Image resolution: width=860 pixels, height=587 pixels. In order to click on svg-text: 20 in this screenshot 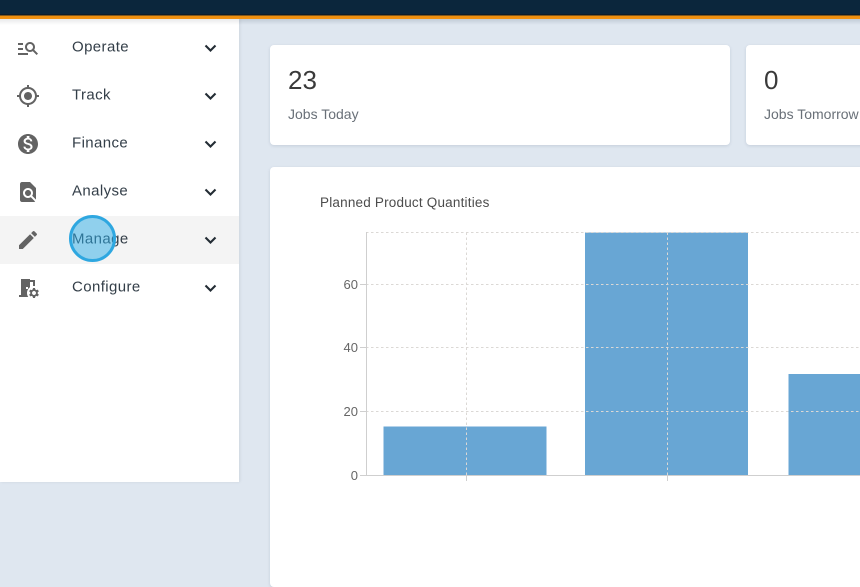, I will do `click(351, 411)`.